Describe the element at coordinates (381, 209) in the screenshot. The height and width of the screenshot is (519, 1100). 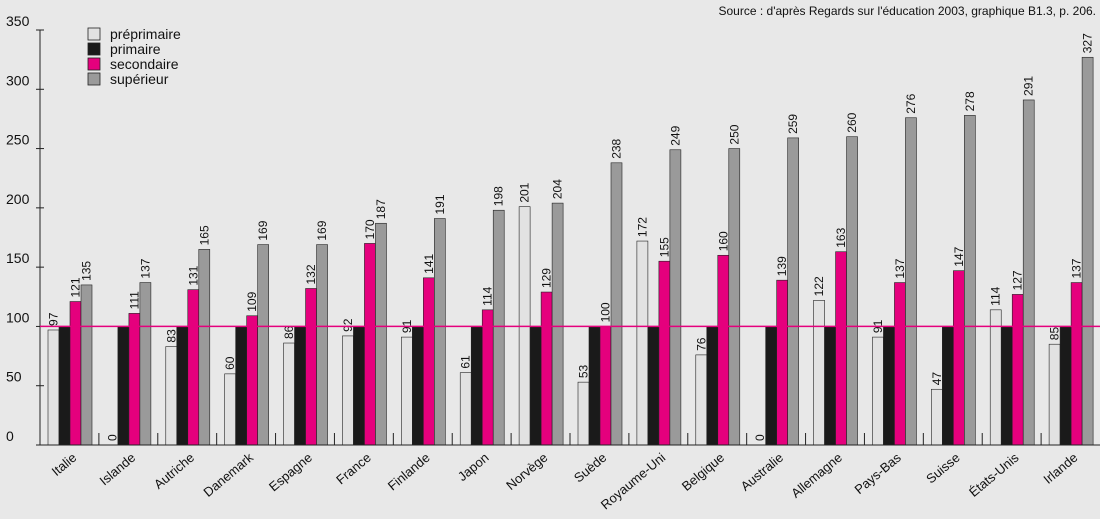
I see `value-label: 187` at that location.